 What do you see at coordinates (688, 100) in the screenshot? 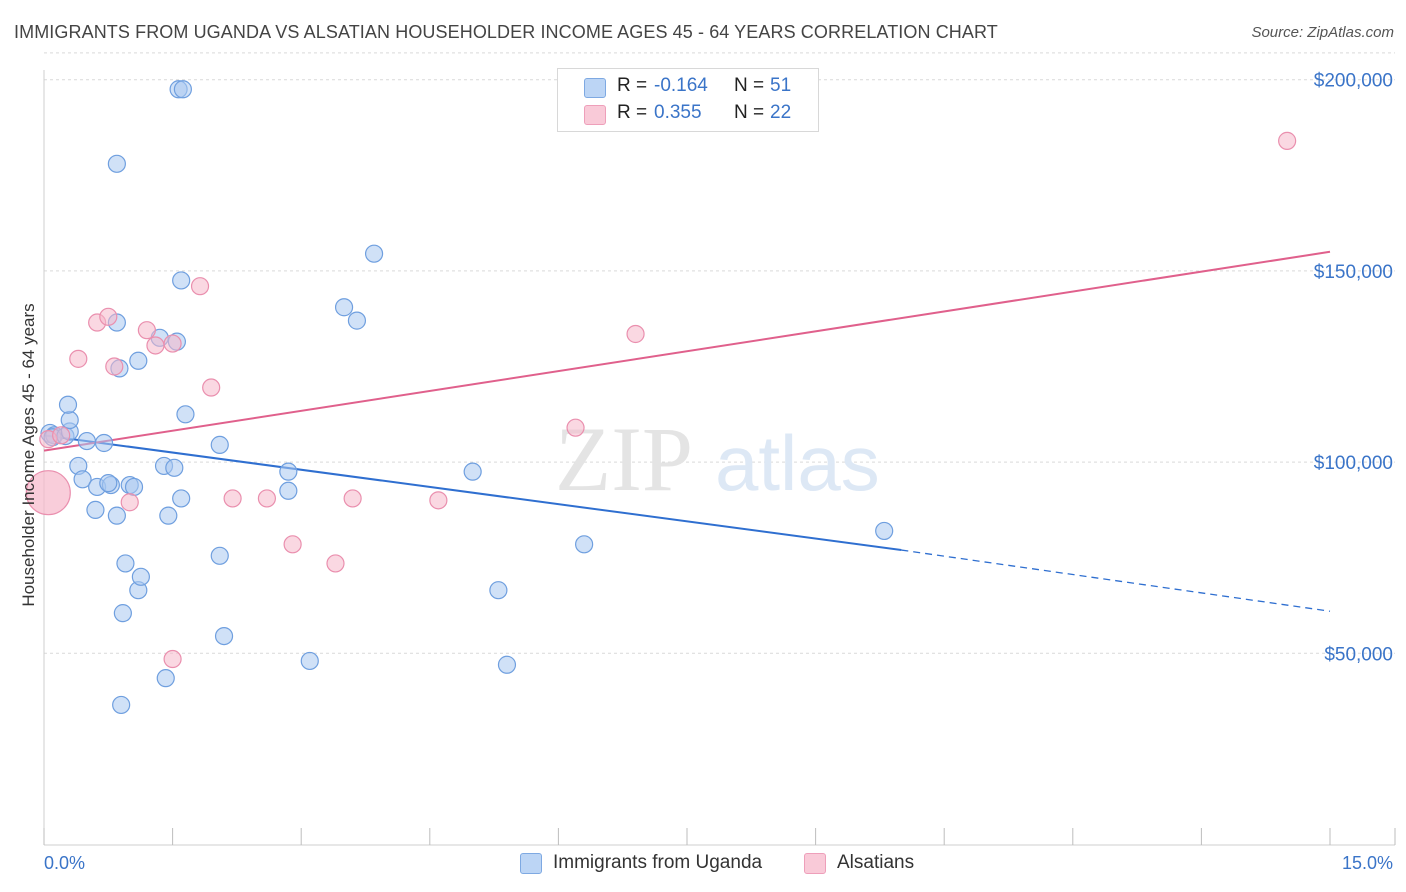
I see `legend: R = -0.164 N = 51 R = 0.355 N = 22` at bounding box center [688, 100].